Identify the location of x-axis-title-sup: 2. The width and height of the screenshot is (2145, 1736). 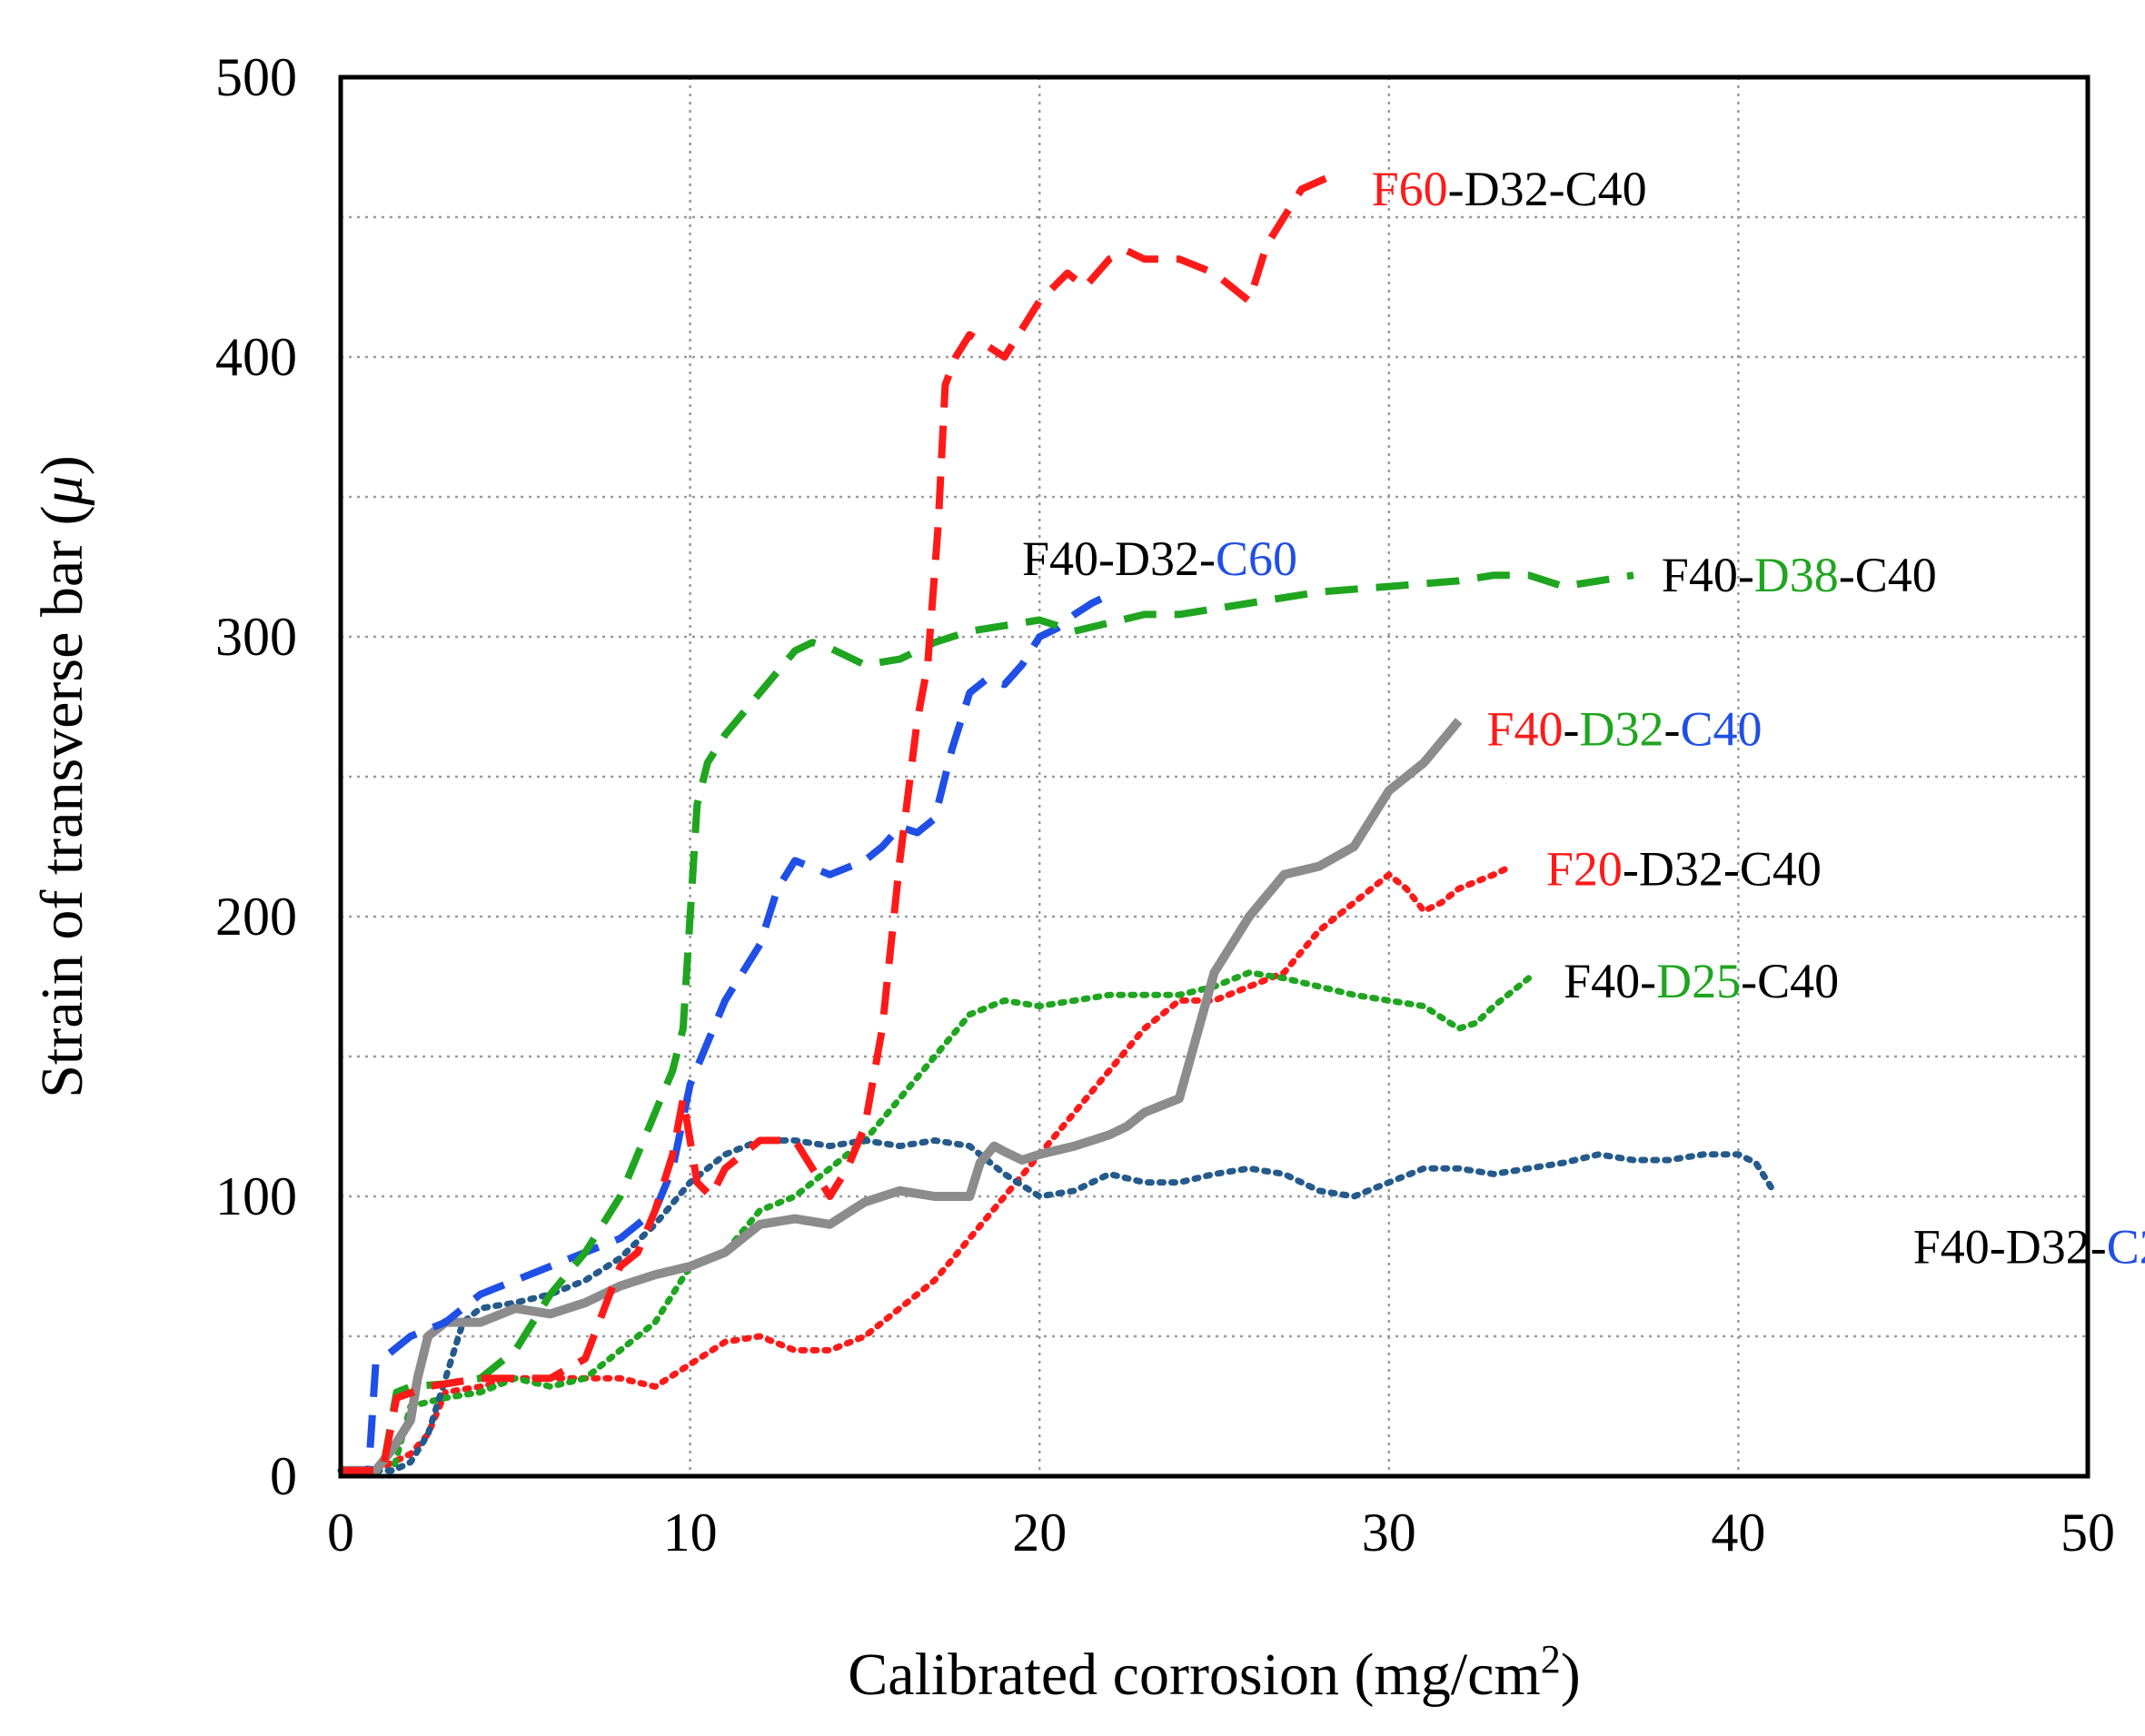
(1551, 1659).